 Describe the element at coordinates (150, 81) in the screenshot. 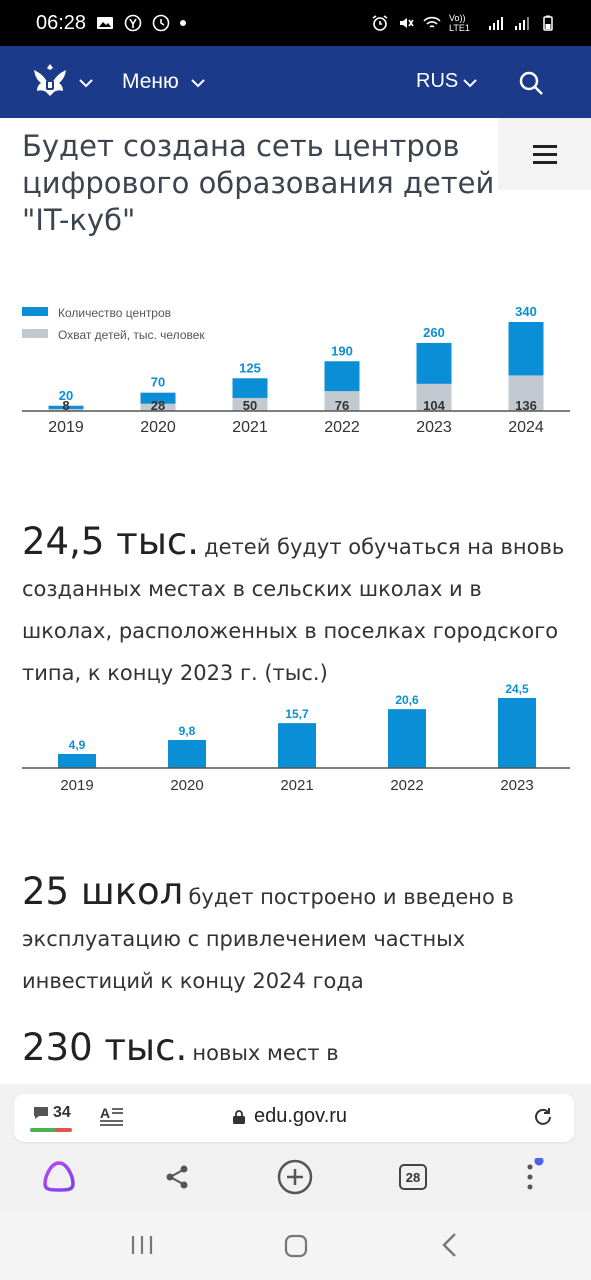

I see `menu-button: Меню` at that location.